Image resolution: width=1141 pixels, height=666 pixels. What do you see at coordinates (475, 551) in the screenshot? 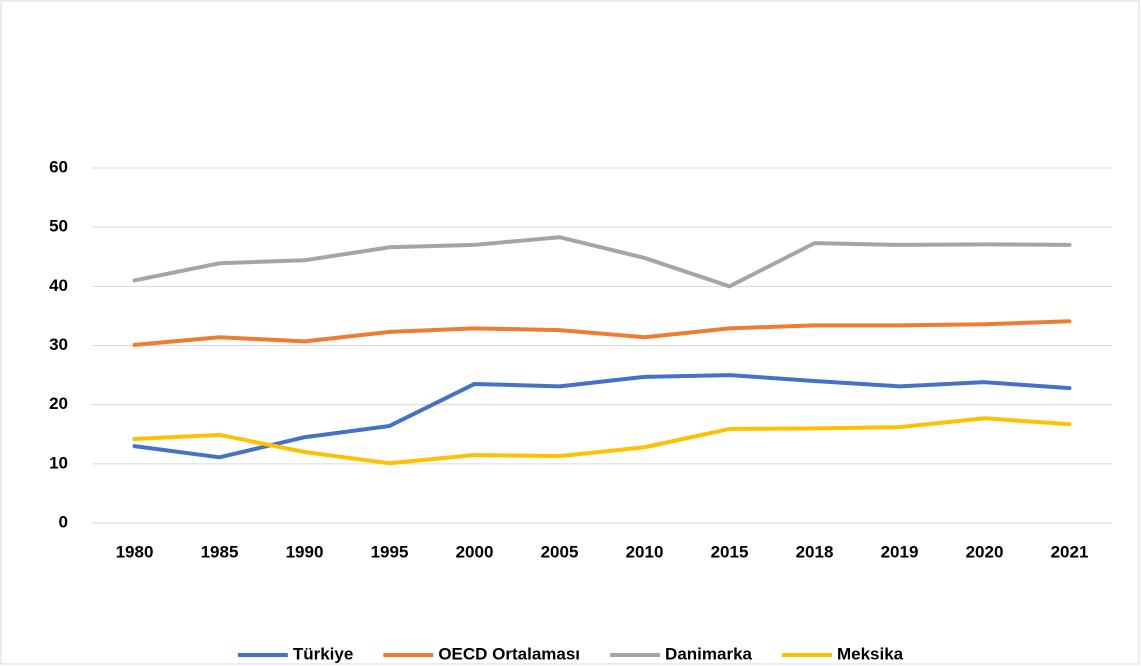
I see `x-tick-label: 2000` at bounding box center [475, 551].